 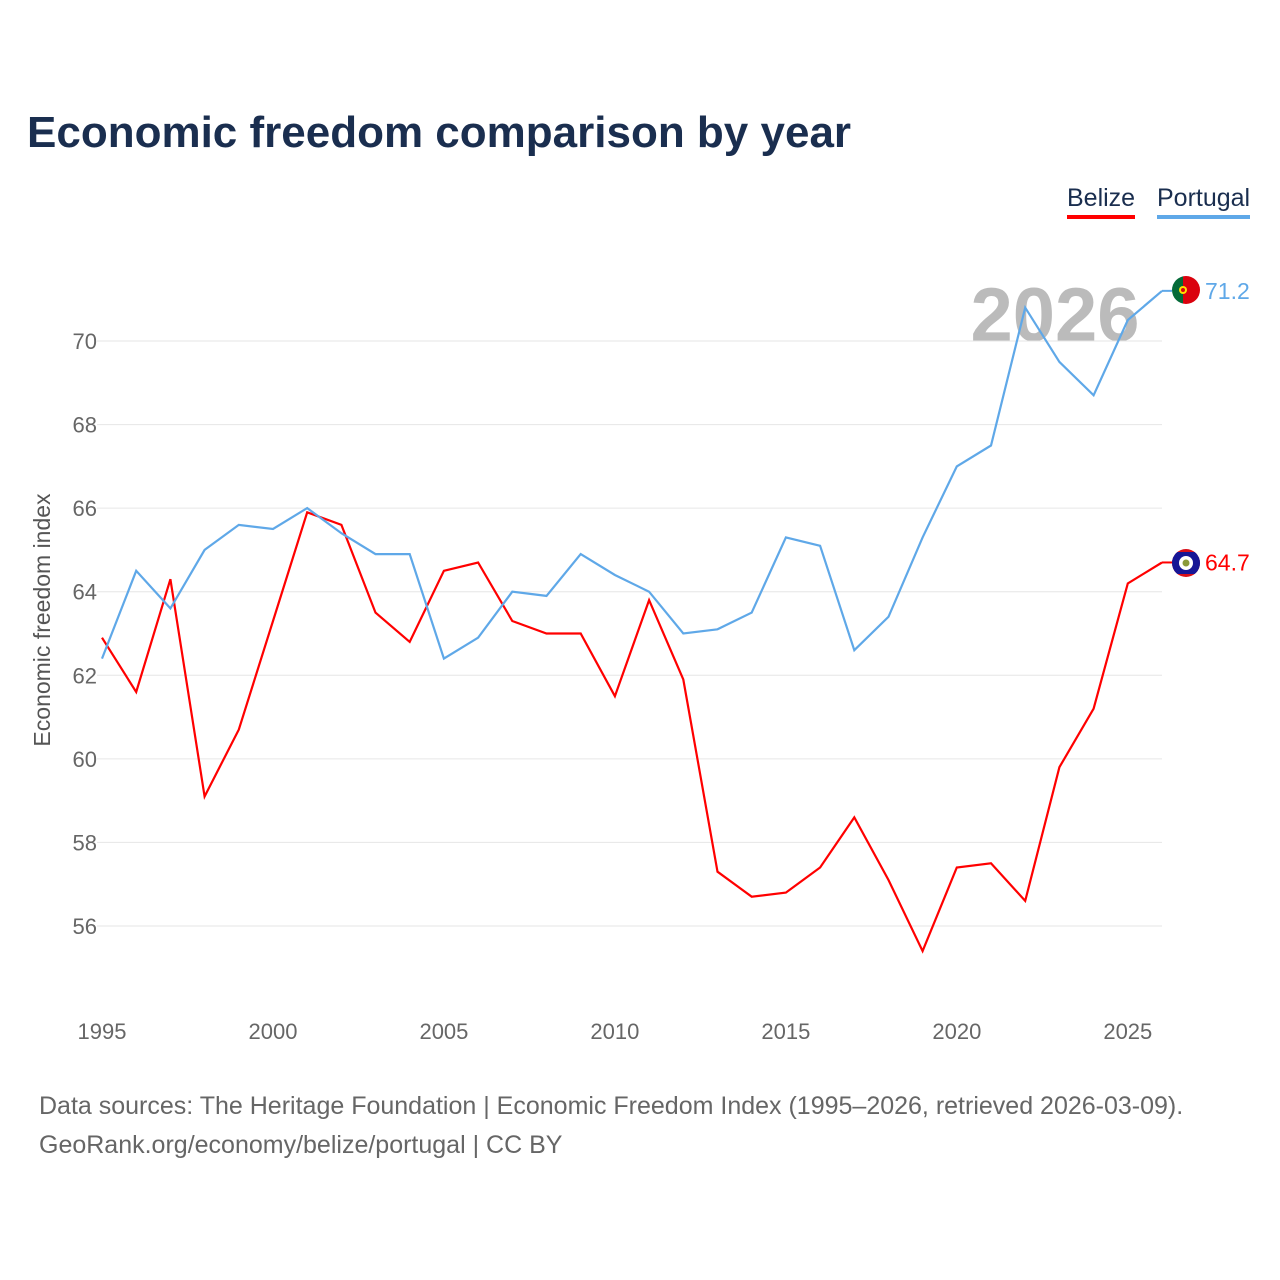 I want to click on chart-title: Economic freedom comparison by year, so click(x=439, y=132).